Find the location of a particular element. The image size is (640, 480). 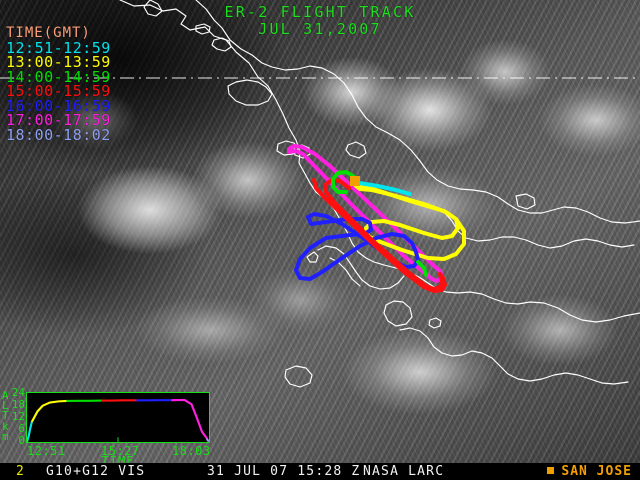

title-line-1: ER-2 FLIGHT TRACK is located at coordinates (320, 12).